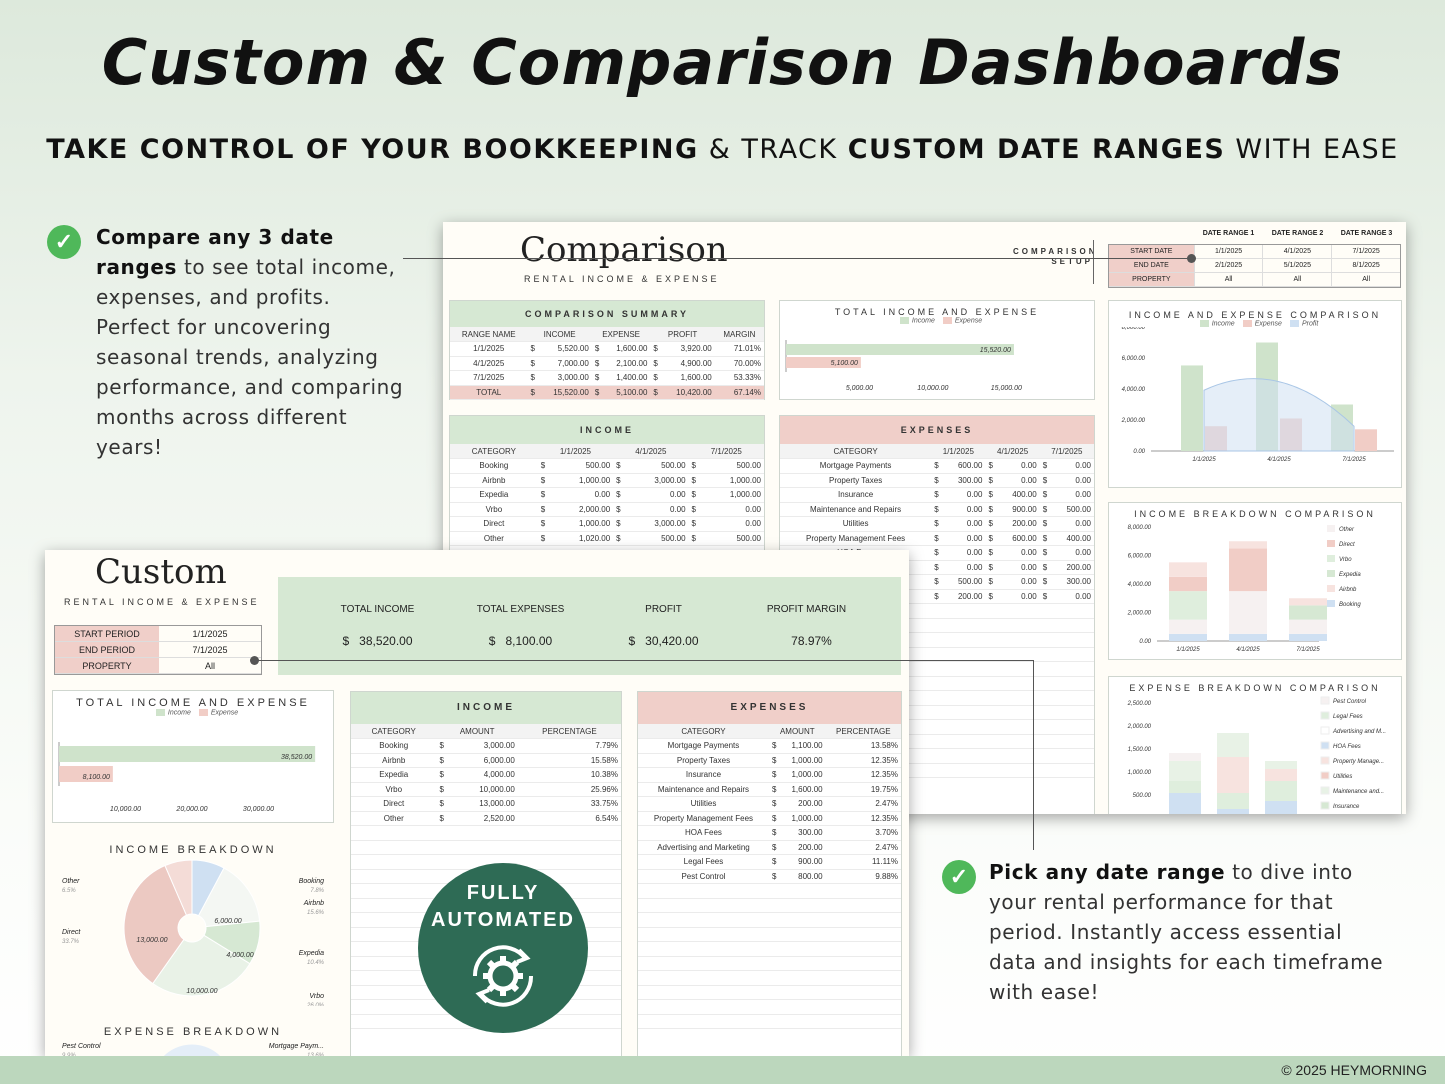 The width and height of the screenshot is (1445, 1084). Describe the element at coordinates (607, 451) in the screenshot. I see `table-header-row: CATEGORY 1/1/2025 4/1/2025 7/1/2025` at that location.